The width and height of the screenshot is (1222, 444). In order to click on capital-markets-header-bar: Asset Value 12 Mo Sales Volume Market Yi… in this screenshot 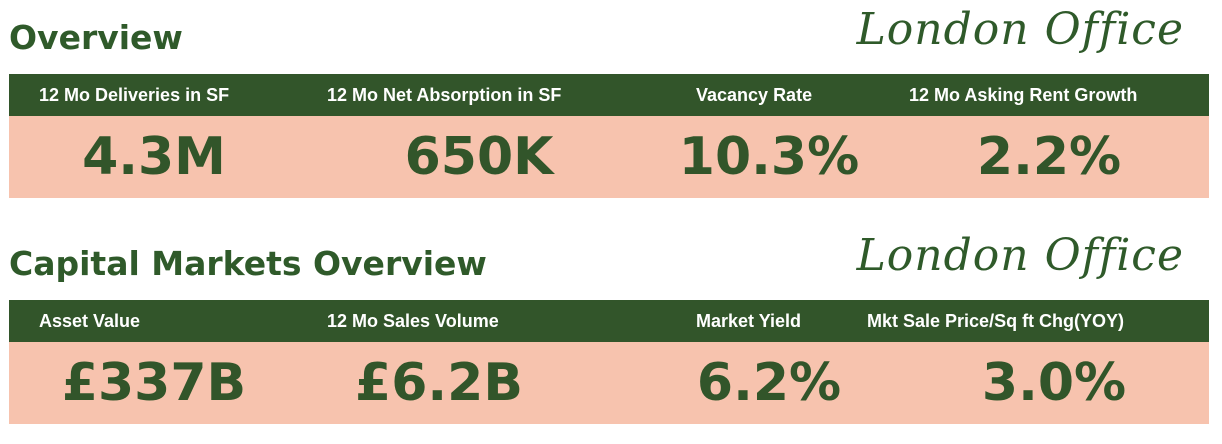, I will do `click(609, 321)`.